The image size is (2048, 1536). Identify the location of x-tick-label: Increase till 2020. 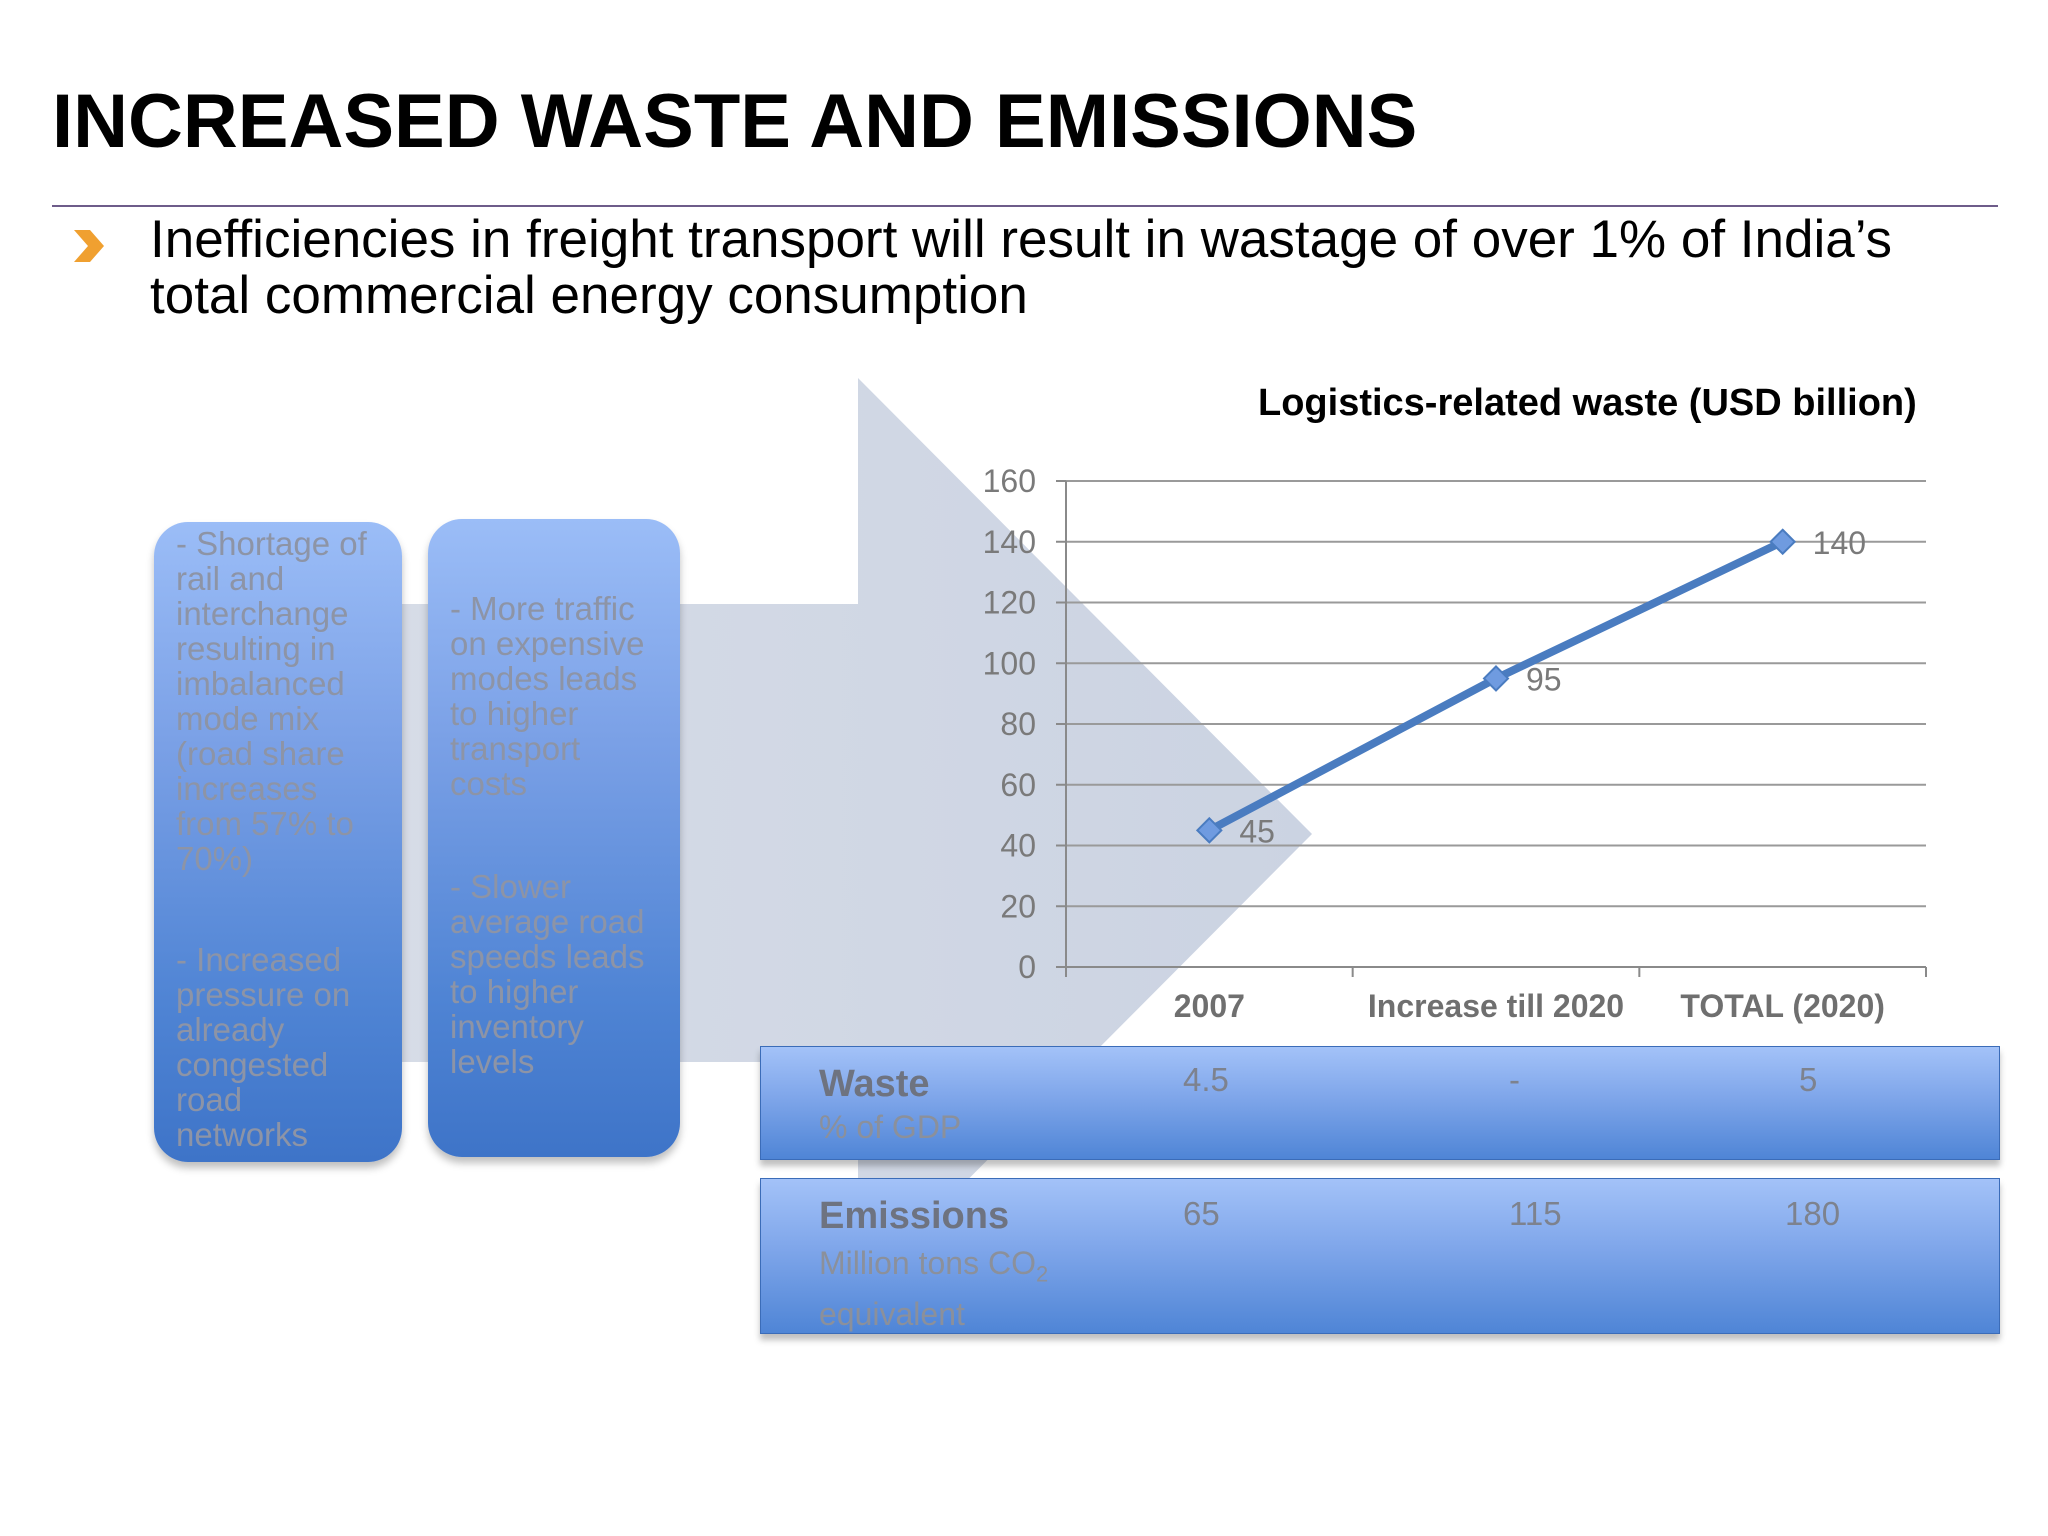
(1496, 1006).